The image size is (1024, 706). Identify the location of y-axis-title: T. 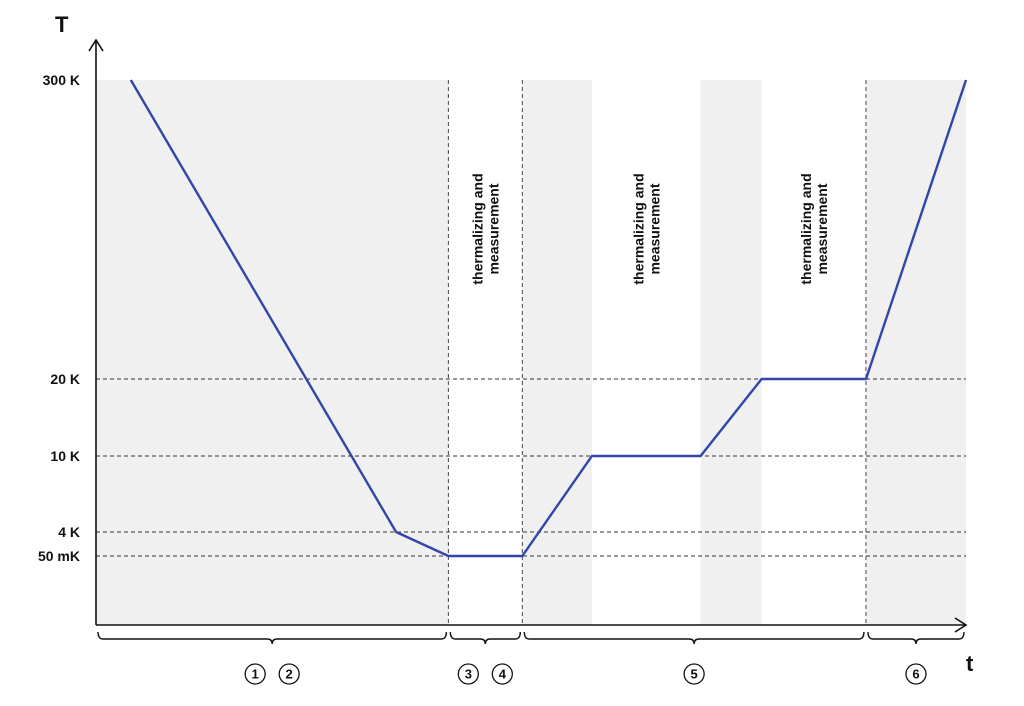
(62, 24).